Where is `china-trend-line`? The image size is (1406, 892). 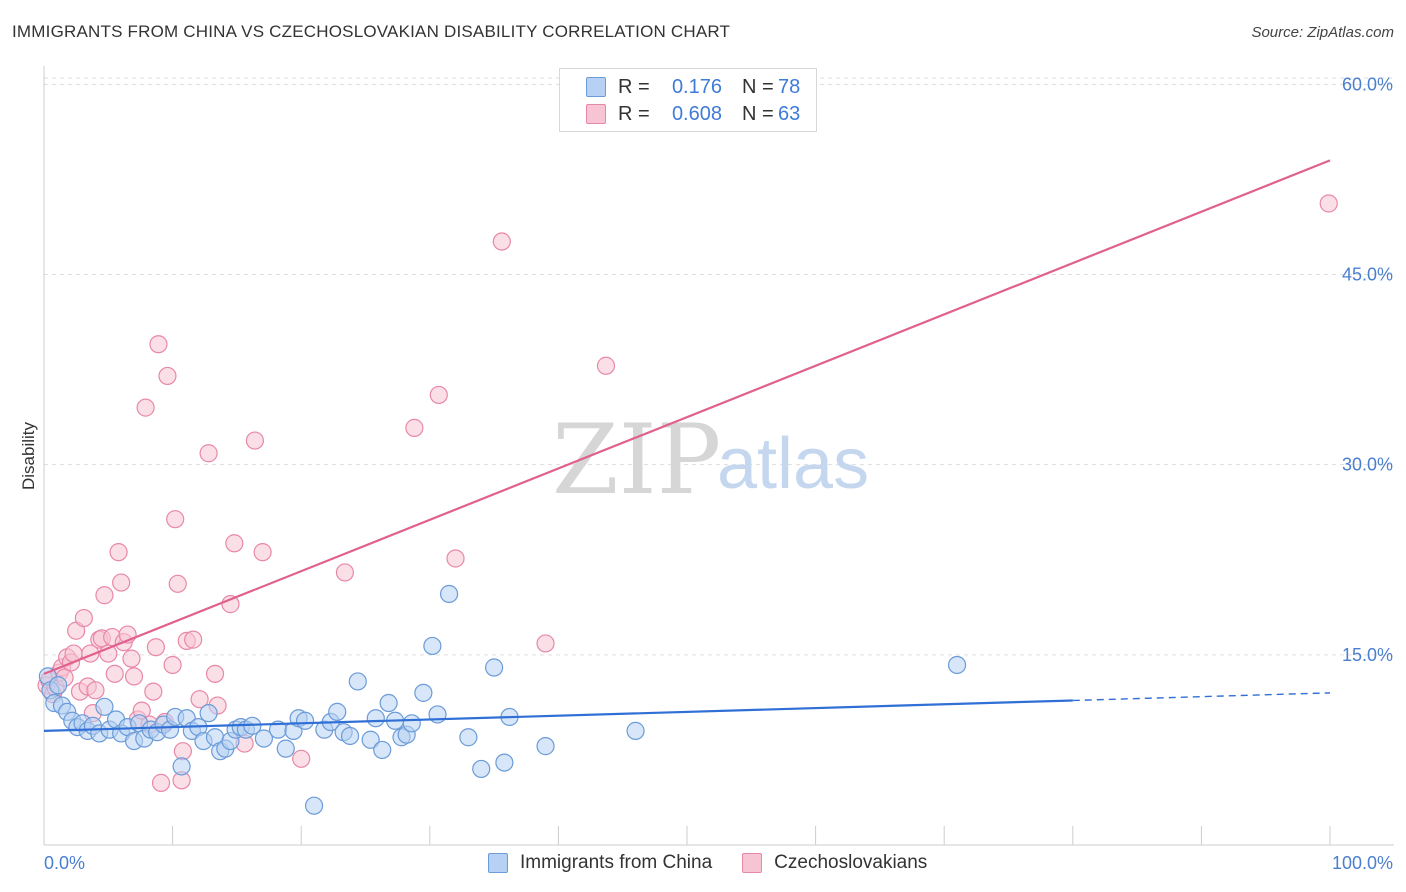
china-trend-line is located at coordinates (558, 715).